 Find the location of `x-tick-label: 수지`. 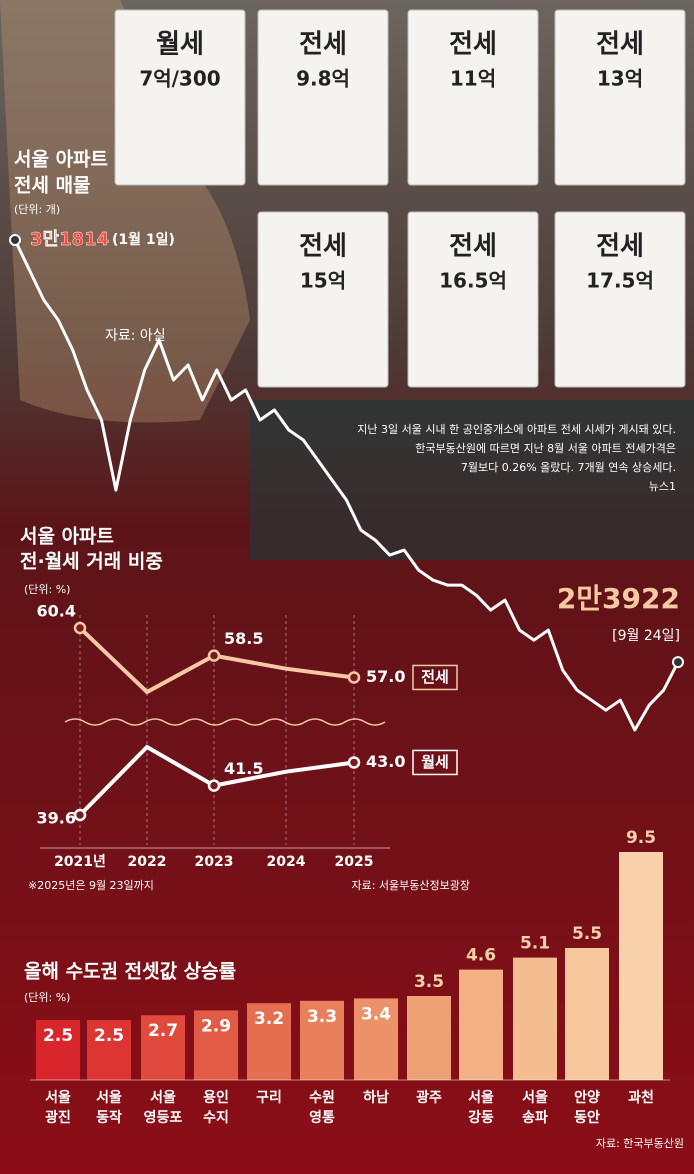

x-tick-label: 수지 is located at coordinates (216, 1118).